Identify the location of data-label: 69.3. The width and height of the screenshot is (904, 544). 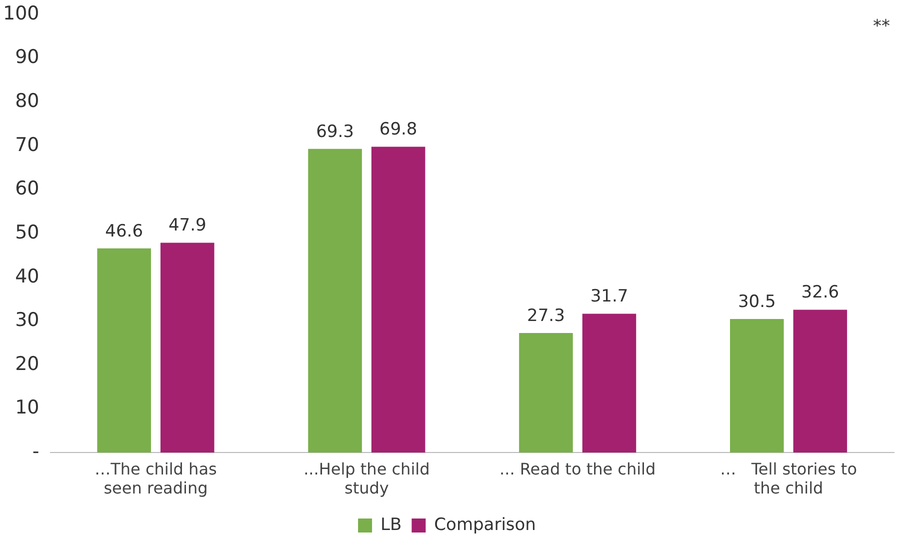
(335, 132).